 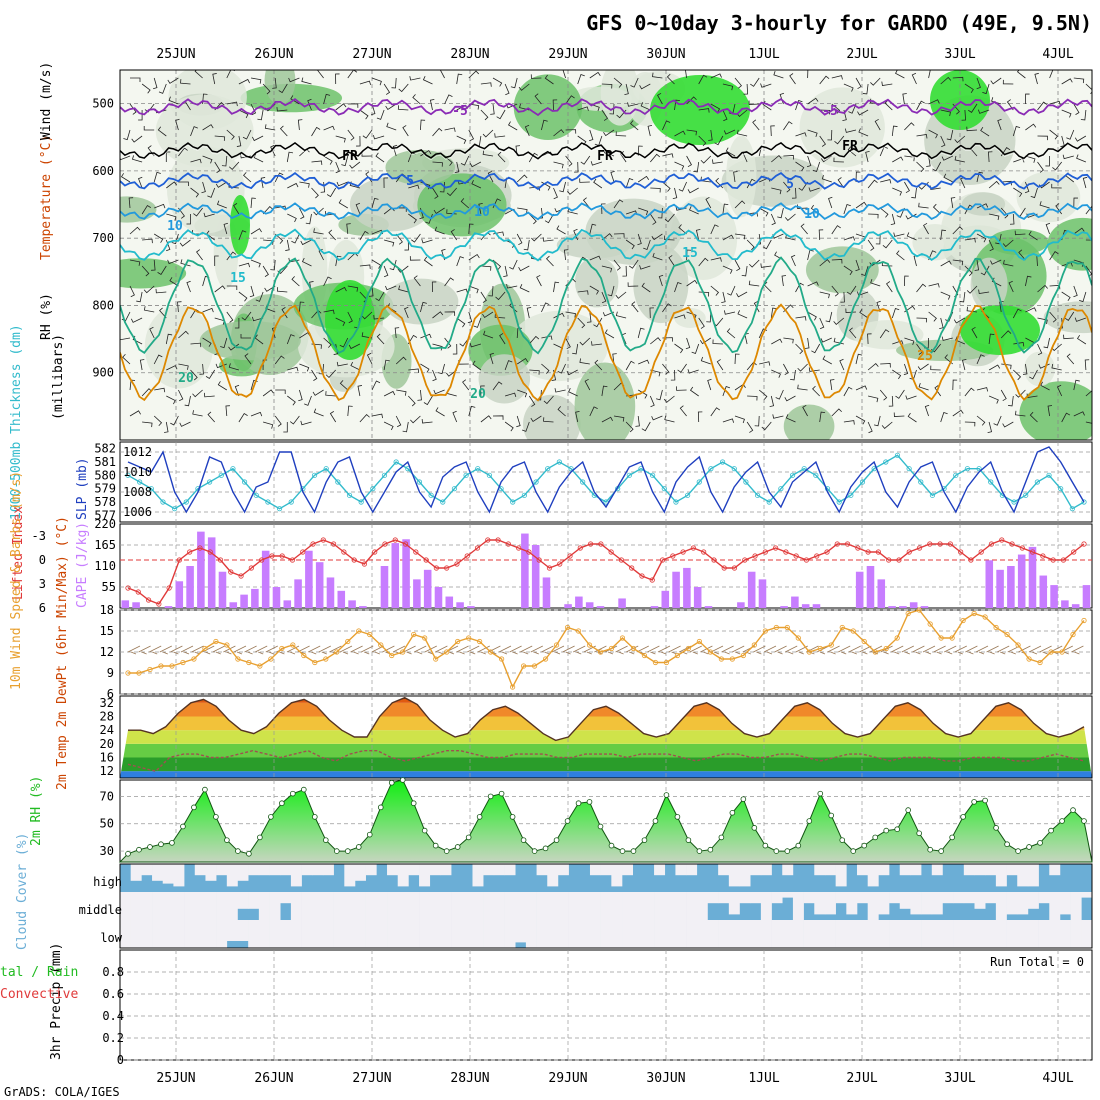 I want to click on wind-tick: 6, so click(x=110, y=694).